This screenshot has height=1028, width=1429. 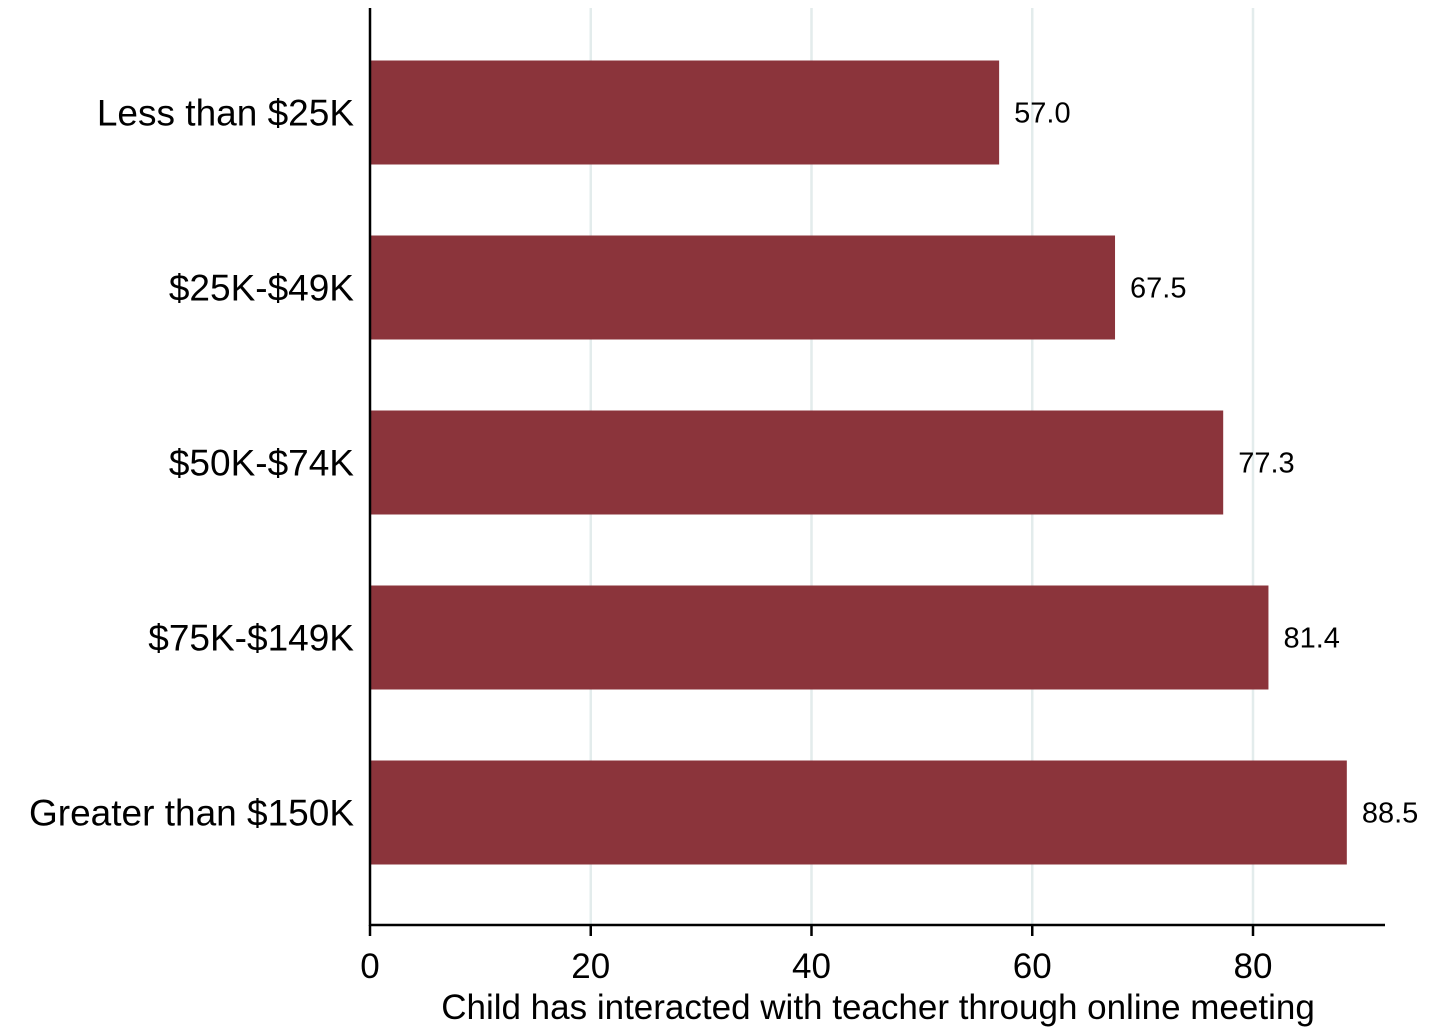 What do you see at coordinates (225, 113) in the screenshot?
I see `category-label-1: Less than $25K` at bounding box center [225, 113].